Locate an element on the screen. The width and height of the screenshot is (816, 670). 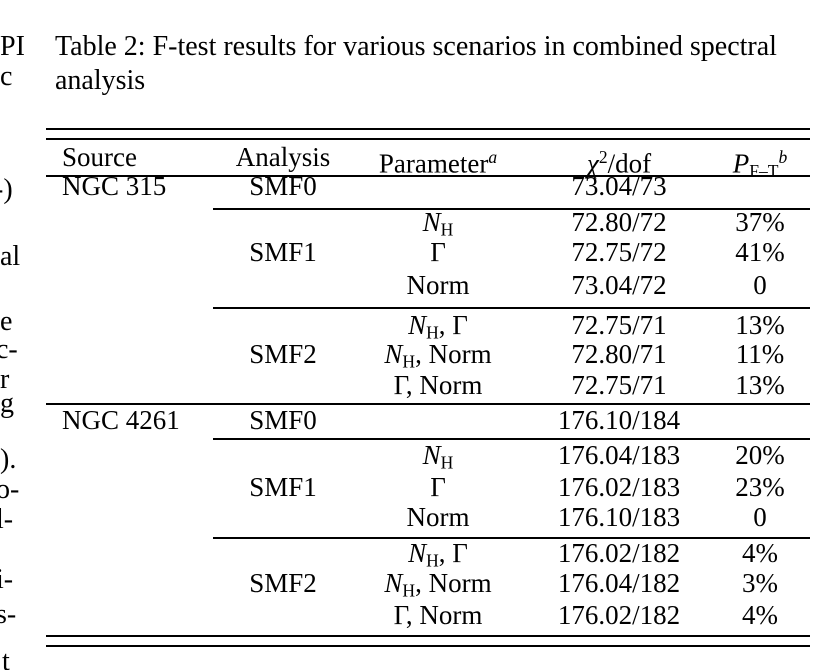
cell-text: 20% is located at coordinates (760, 455).